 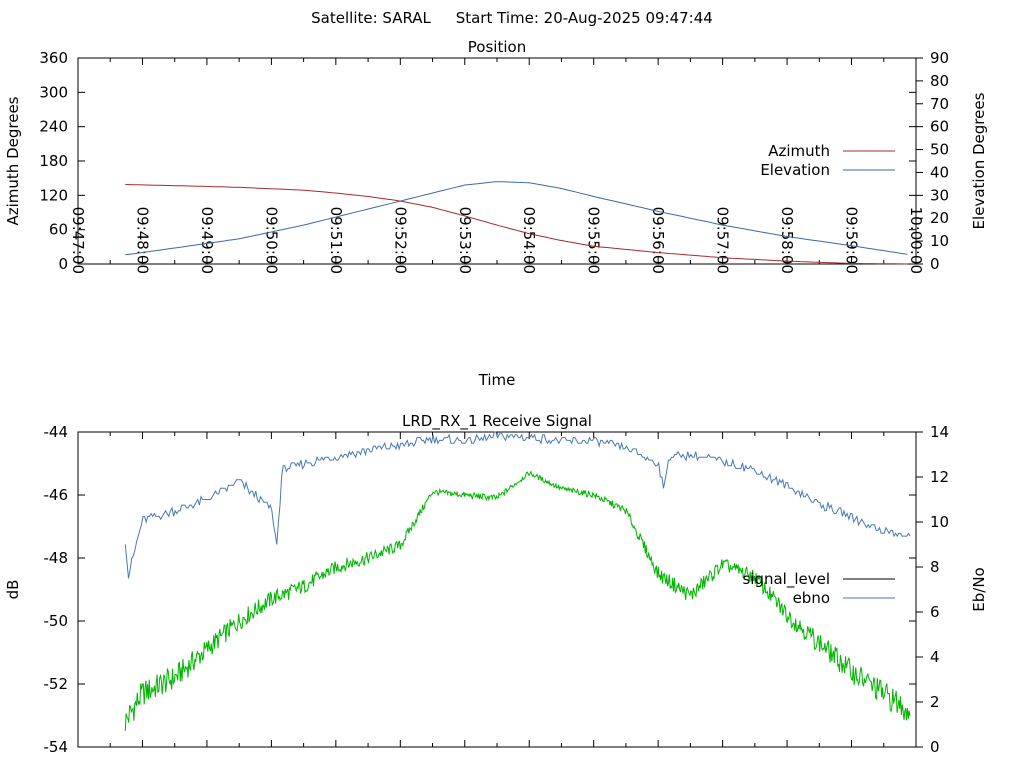 I want to click on y-tick-label: -52, so click(x=56, y=684).